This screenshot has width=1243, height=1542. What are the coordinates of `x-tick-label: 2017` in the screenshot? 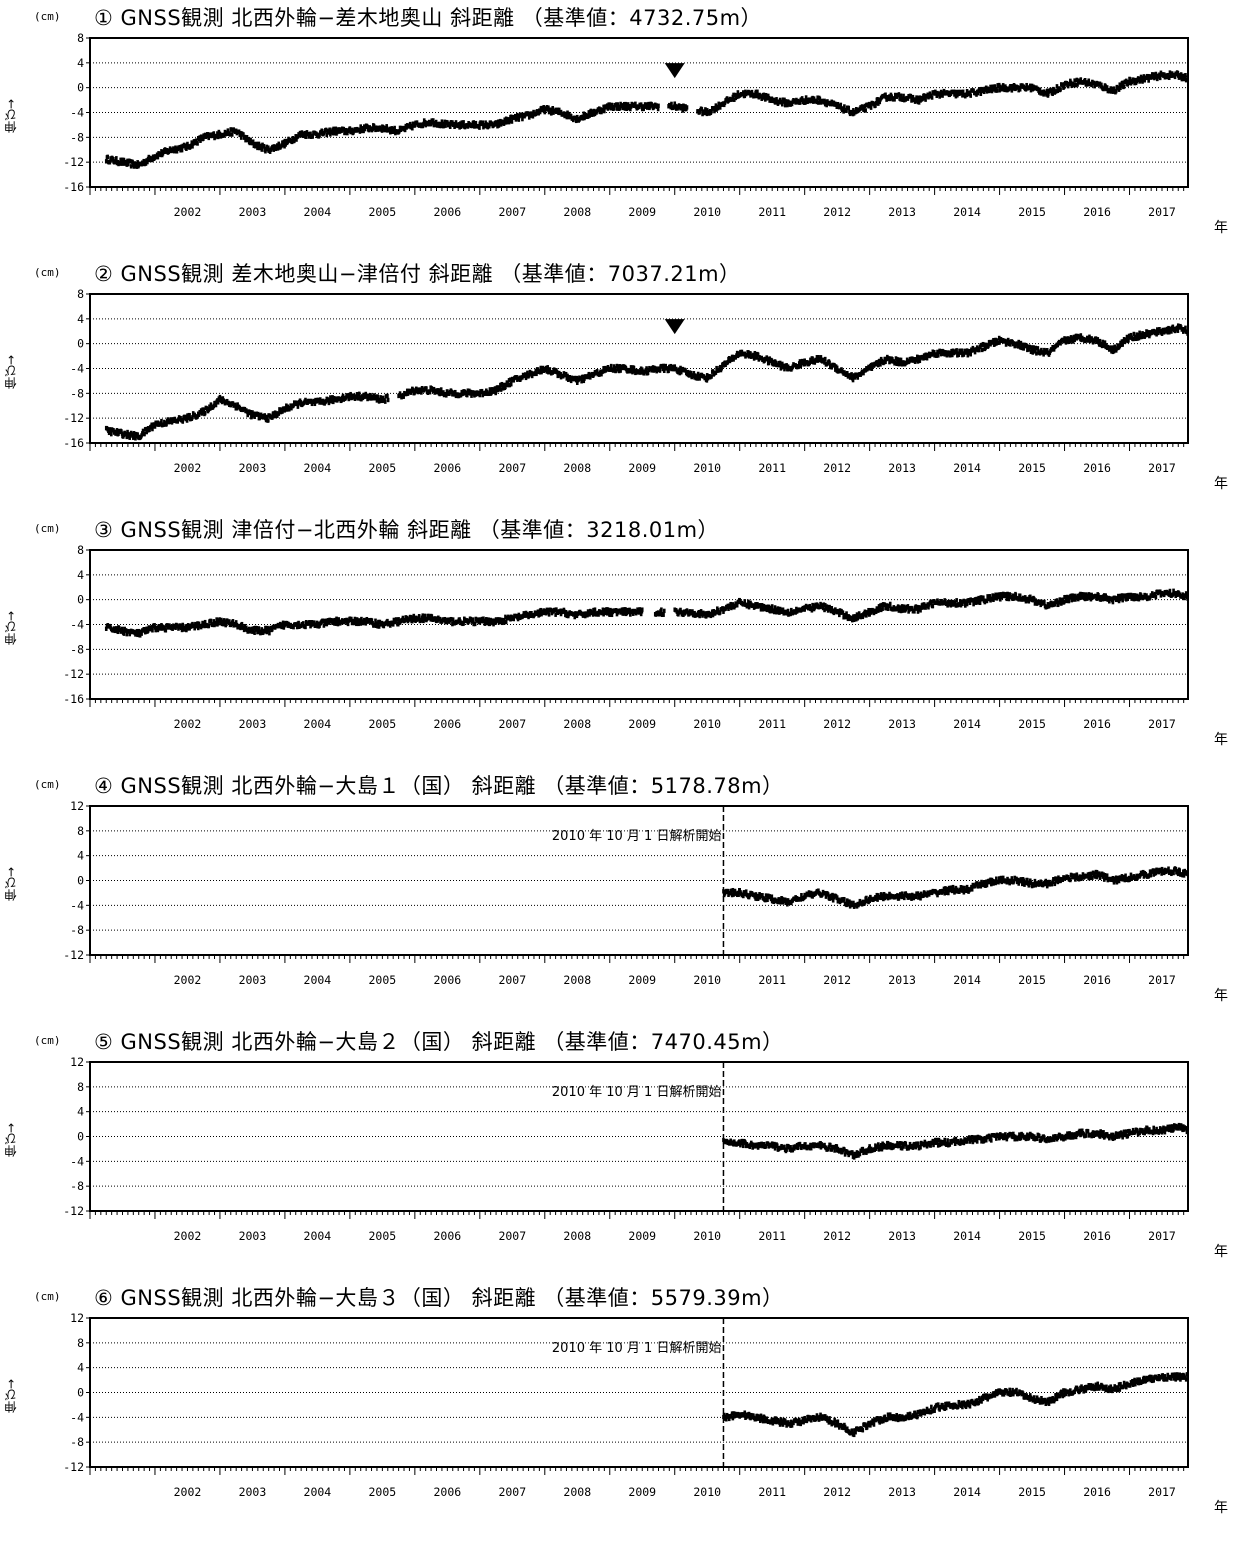 It's located at (1162, 212).